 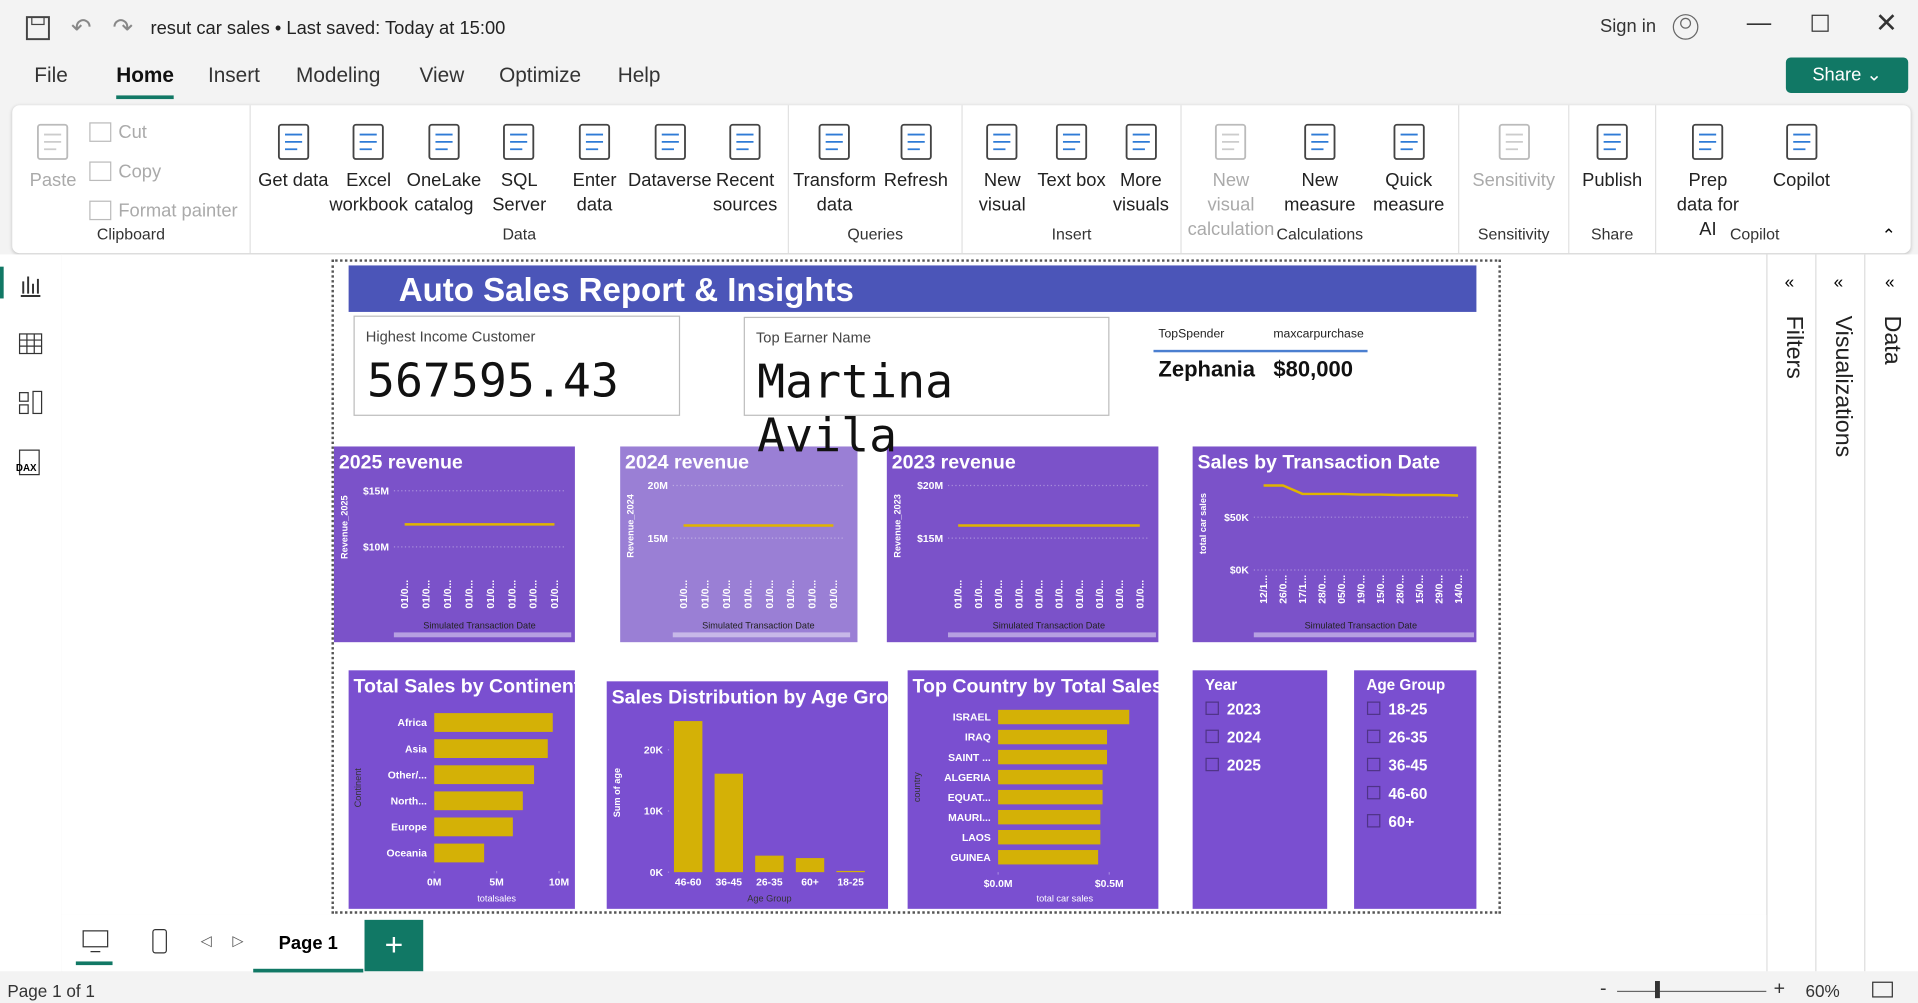 I want to click on nav-indicator, so click(x=2, y=282).